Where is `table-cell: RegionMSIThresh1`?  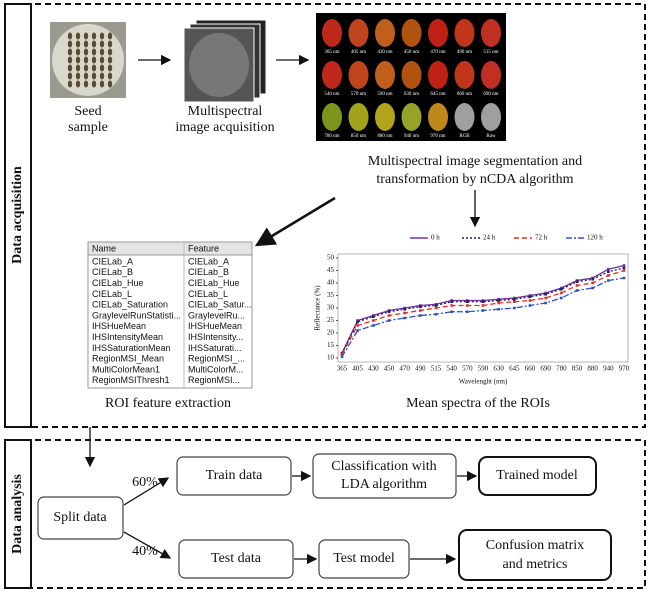 table-cell: RegionMSIThresh1 is located at coordinates (131, 380).